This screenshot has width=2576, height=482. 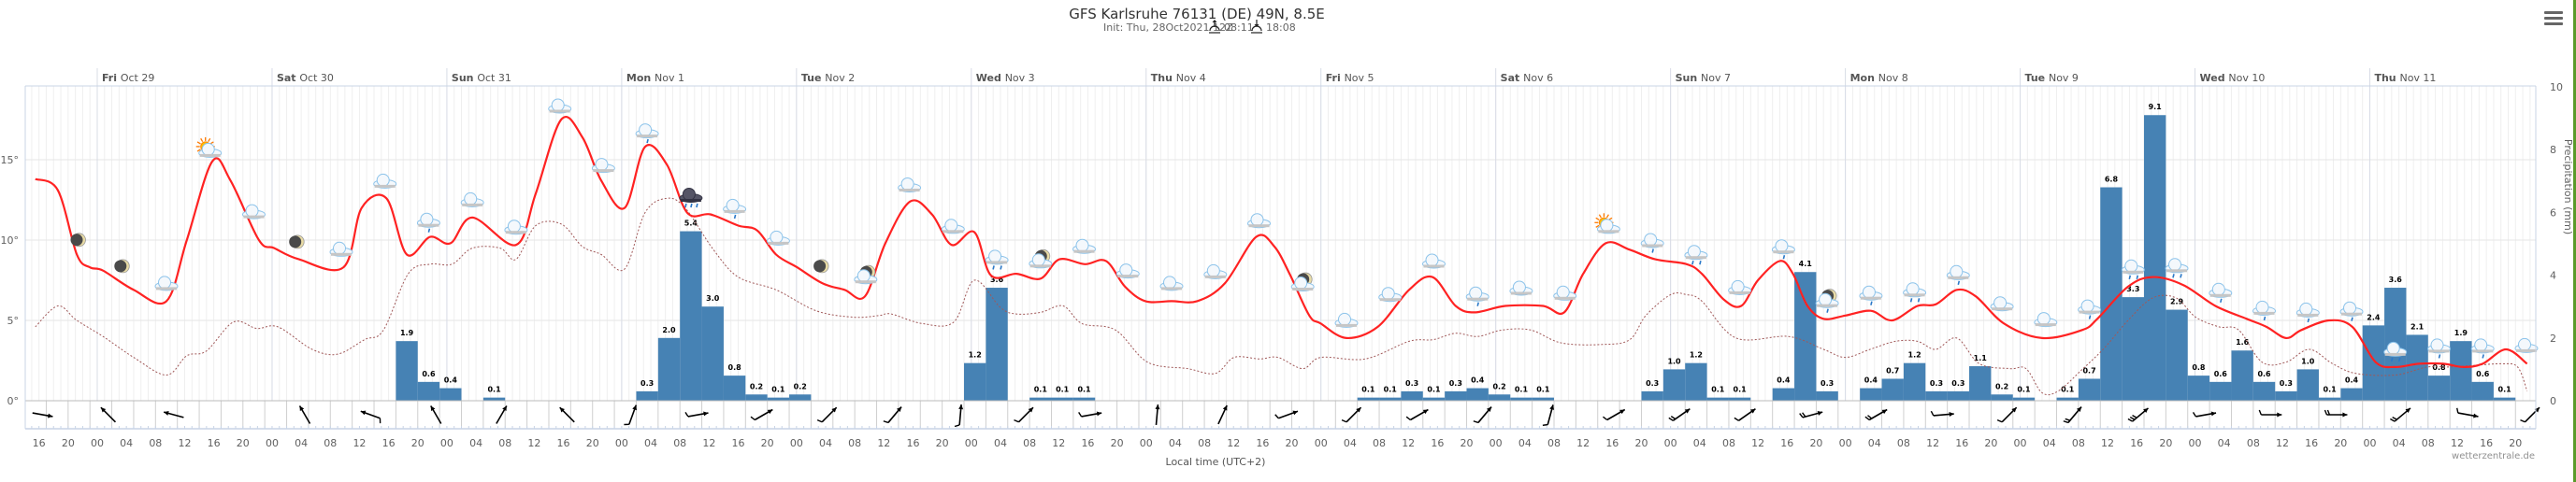 What do you see at coordinates (655, 78) in the screenshot?
I see `day-label: Mon Nov 1` at bounding box center [655, 78].